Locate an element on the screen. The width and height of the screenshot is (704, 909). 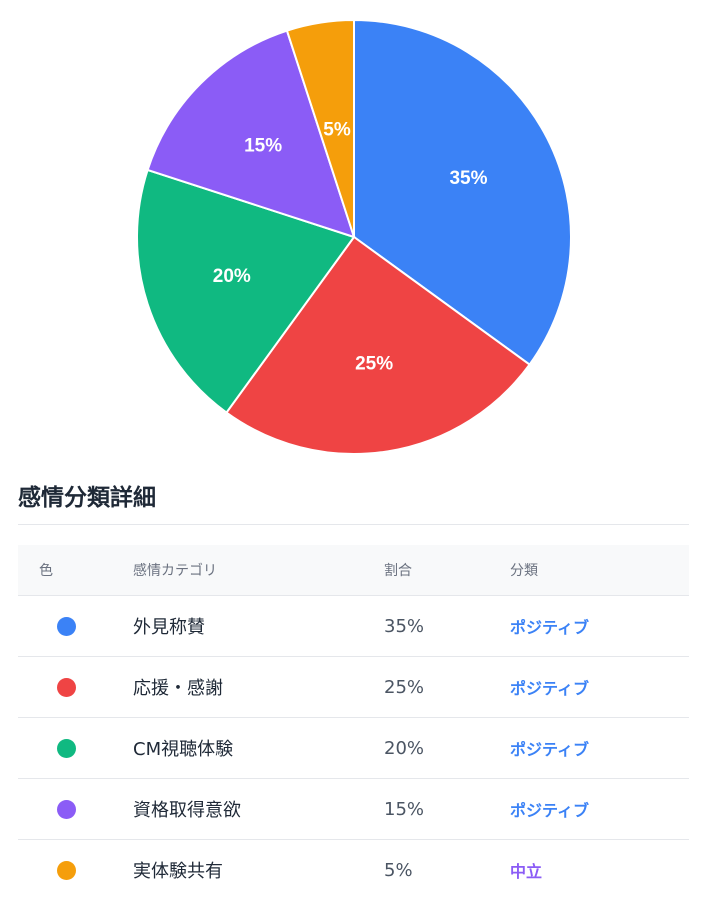
table-row: 外見称賛 35% ポジティブ is located at coordinates (353, 626).